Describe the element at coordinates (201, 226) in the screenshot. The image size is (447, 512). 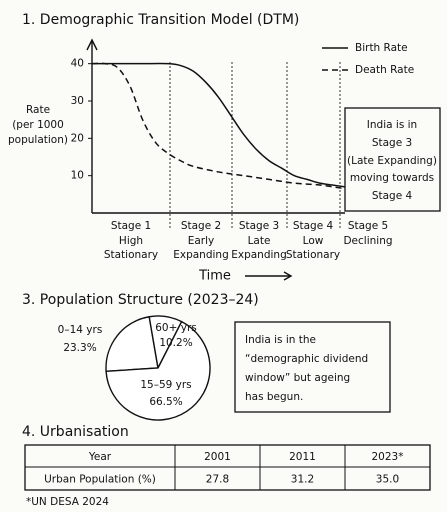
I see `stage-name: Stage 2` at that location.